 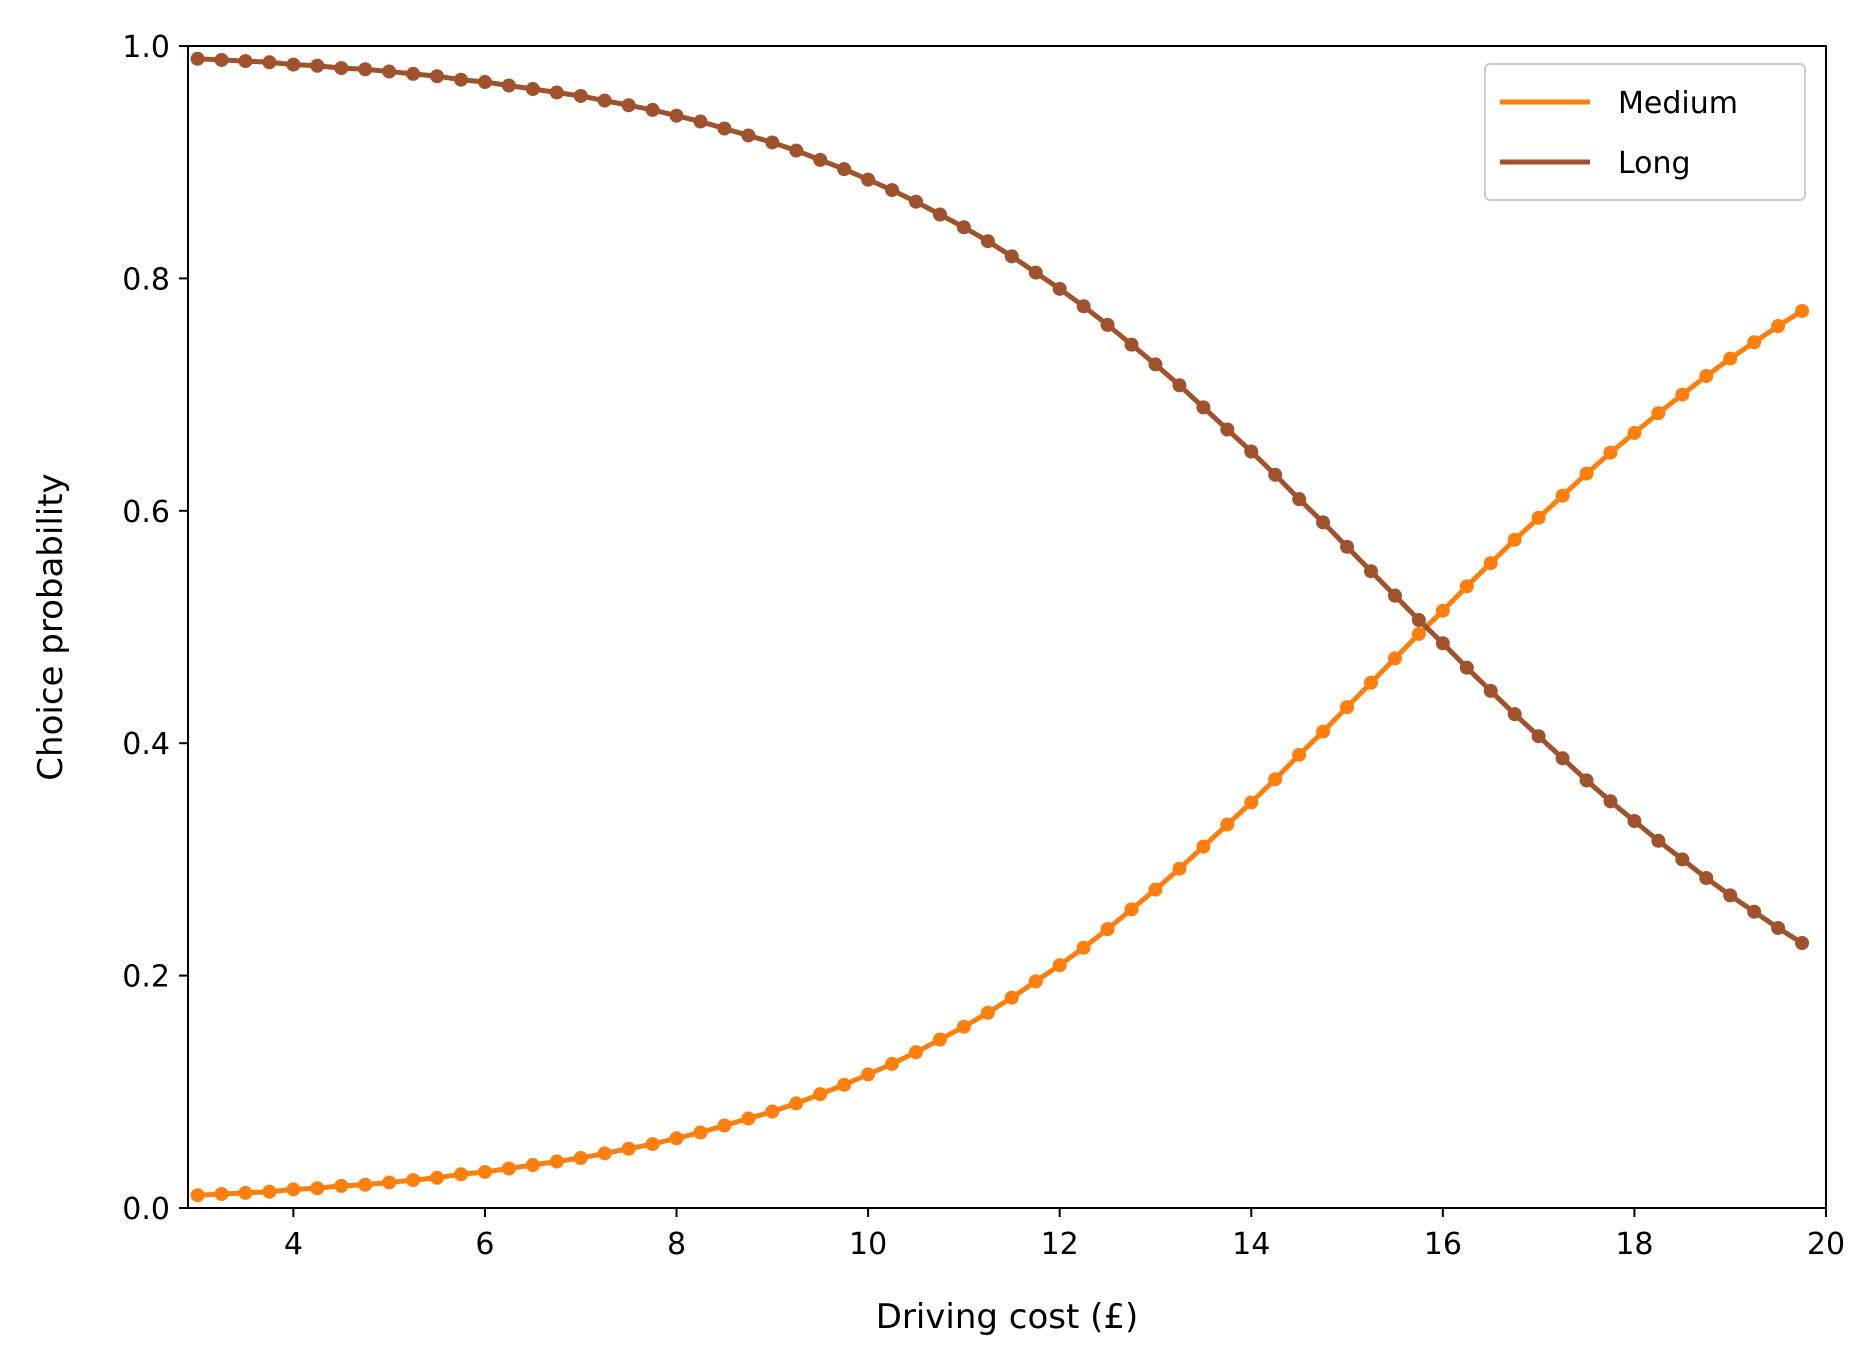 I want to click on x-tick-label: 14, so click(x=1251, y=1244).